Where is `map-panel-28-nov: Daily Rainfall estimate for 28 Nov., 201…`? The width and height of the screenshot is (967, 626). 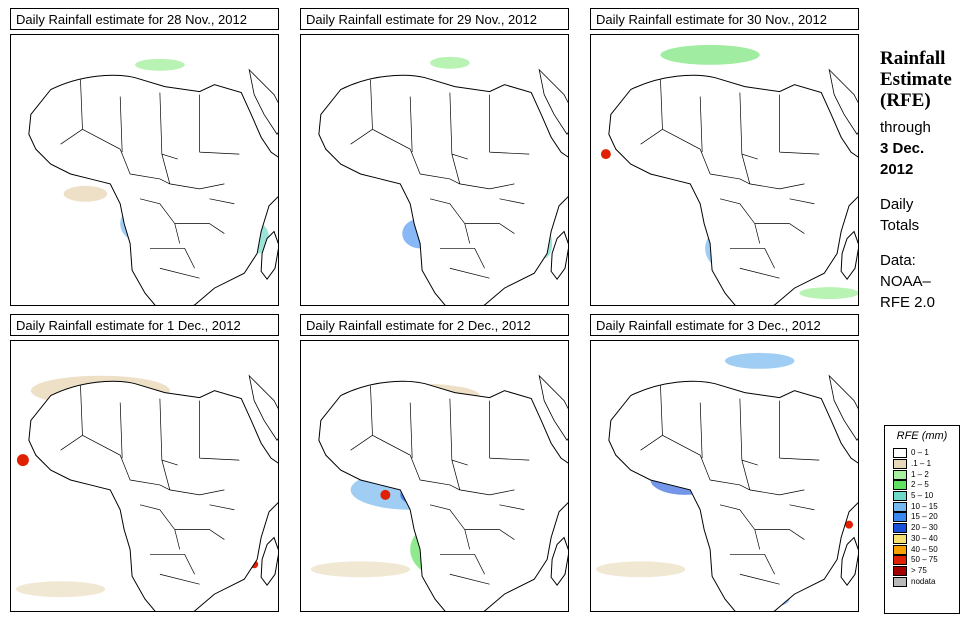
map-panel-28-nov: Daily Rainfall estimate for 28 Nov., 201… is located at coordinates (145, 158).